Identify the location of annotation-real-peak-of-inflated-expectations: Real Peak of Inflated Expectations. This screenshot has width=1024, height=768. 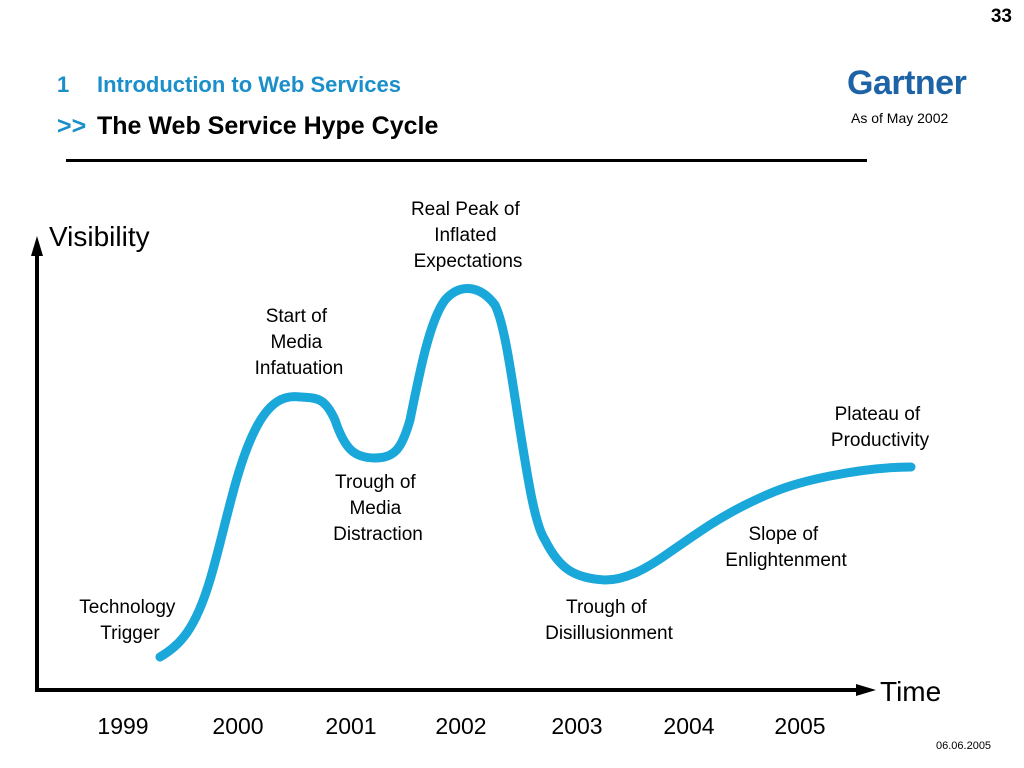
(468, 235).